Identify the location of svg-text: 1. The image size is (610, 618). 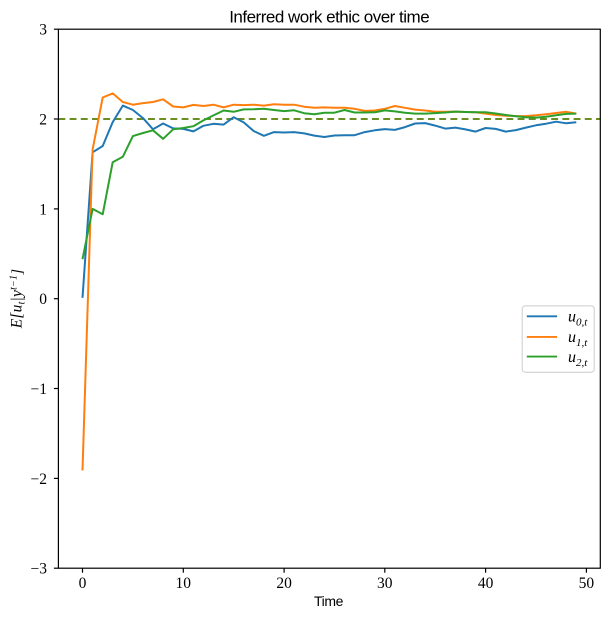
(43, 209).